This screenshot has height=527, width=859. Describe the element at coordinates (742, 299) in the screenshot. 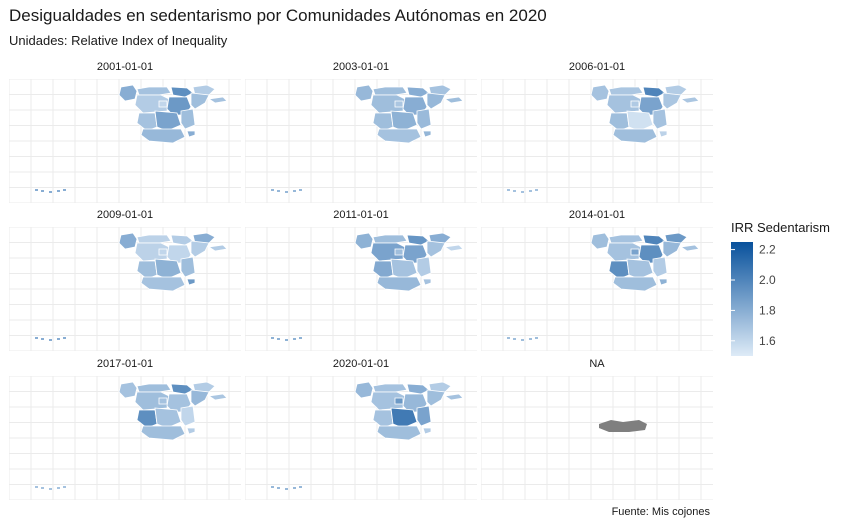

I see `legend-gradient-bar` at that location.